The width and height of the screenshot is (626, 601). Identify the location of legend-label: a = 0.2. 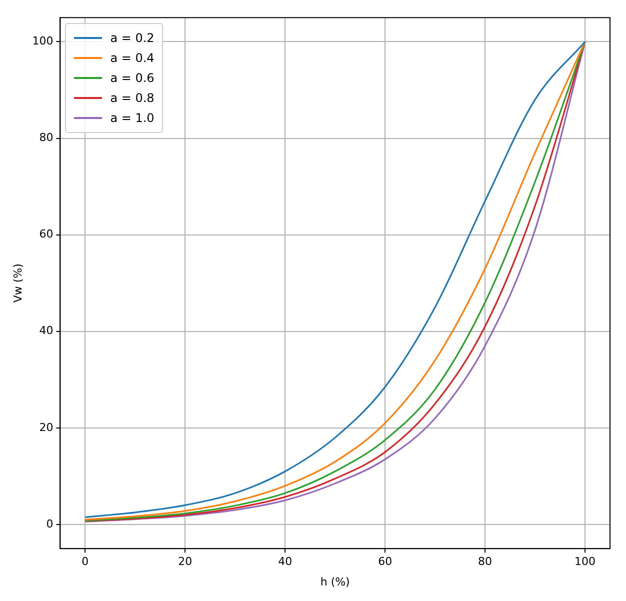
(132, 37).